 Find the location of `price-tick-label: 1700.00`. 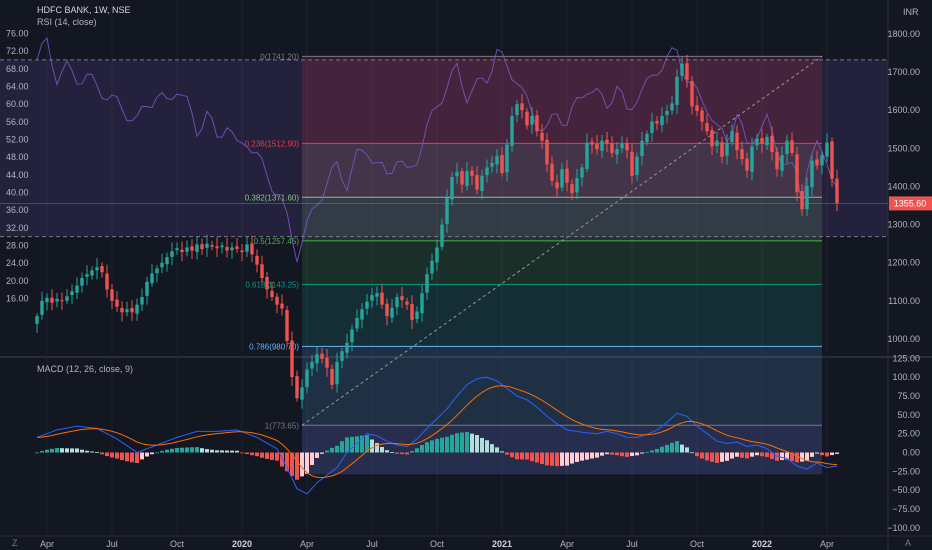

price-tick-label: 1700.00 is located at coordinates (903, 72).